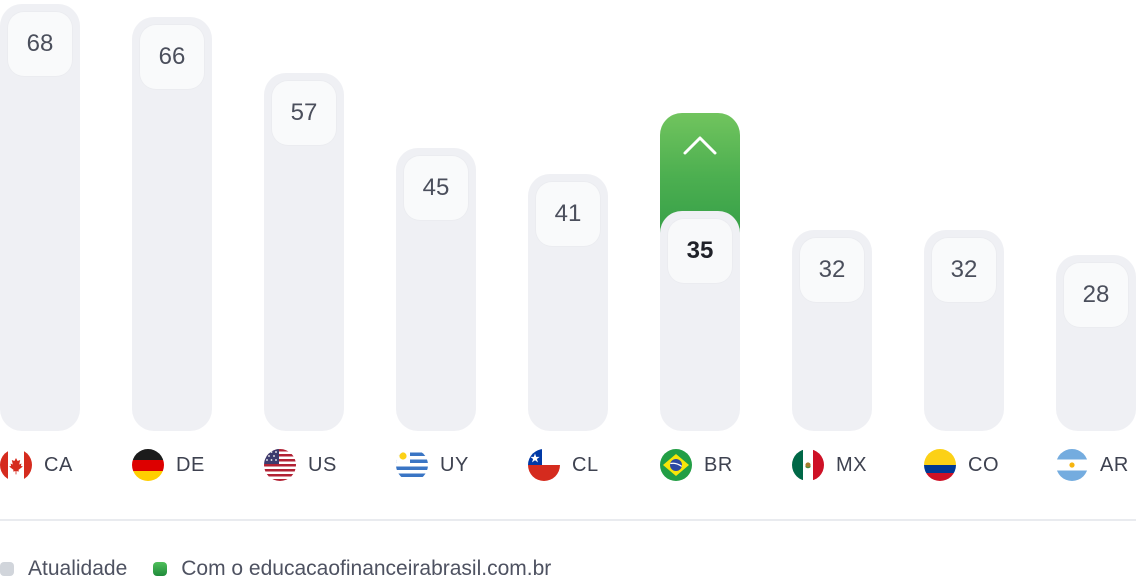 The width and height of the screenshot is (1136, 584). I want to click on x-tick-label: UY, so click(454, 464).